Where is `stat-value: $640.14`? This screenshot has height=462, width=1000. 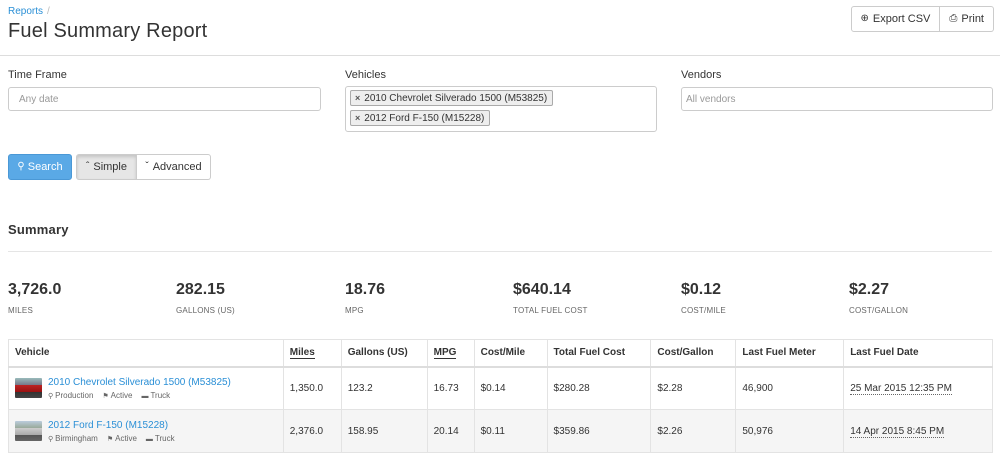 stat-value: $640.14 is located at coordinates (542, 289).